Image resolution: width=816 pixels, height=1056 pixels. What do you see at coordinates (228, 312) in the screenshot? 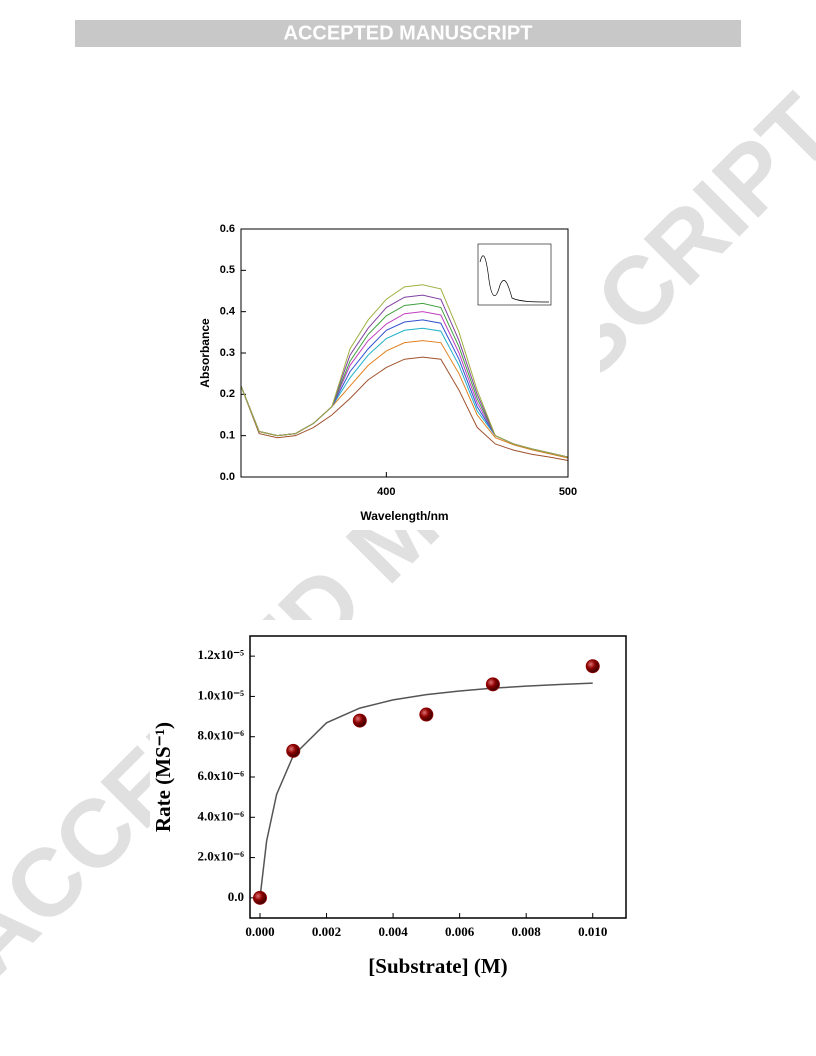
I see `y-tick-label: 0.4` at bounding box center [228, 312].